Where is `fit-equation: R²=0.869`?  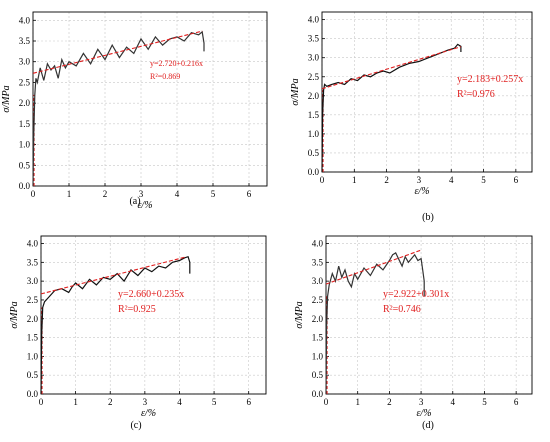 fit-equation: R²=0.869 is located at coordinates (165, 76).